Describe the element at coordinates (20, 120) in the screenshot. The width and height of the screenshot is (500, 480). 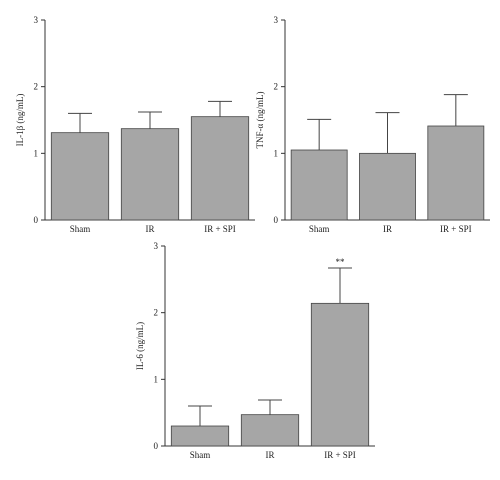
I see `y-axis-label: IL-1β (ng/mL)` at that location.